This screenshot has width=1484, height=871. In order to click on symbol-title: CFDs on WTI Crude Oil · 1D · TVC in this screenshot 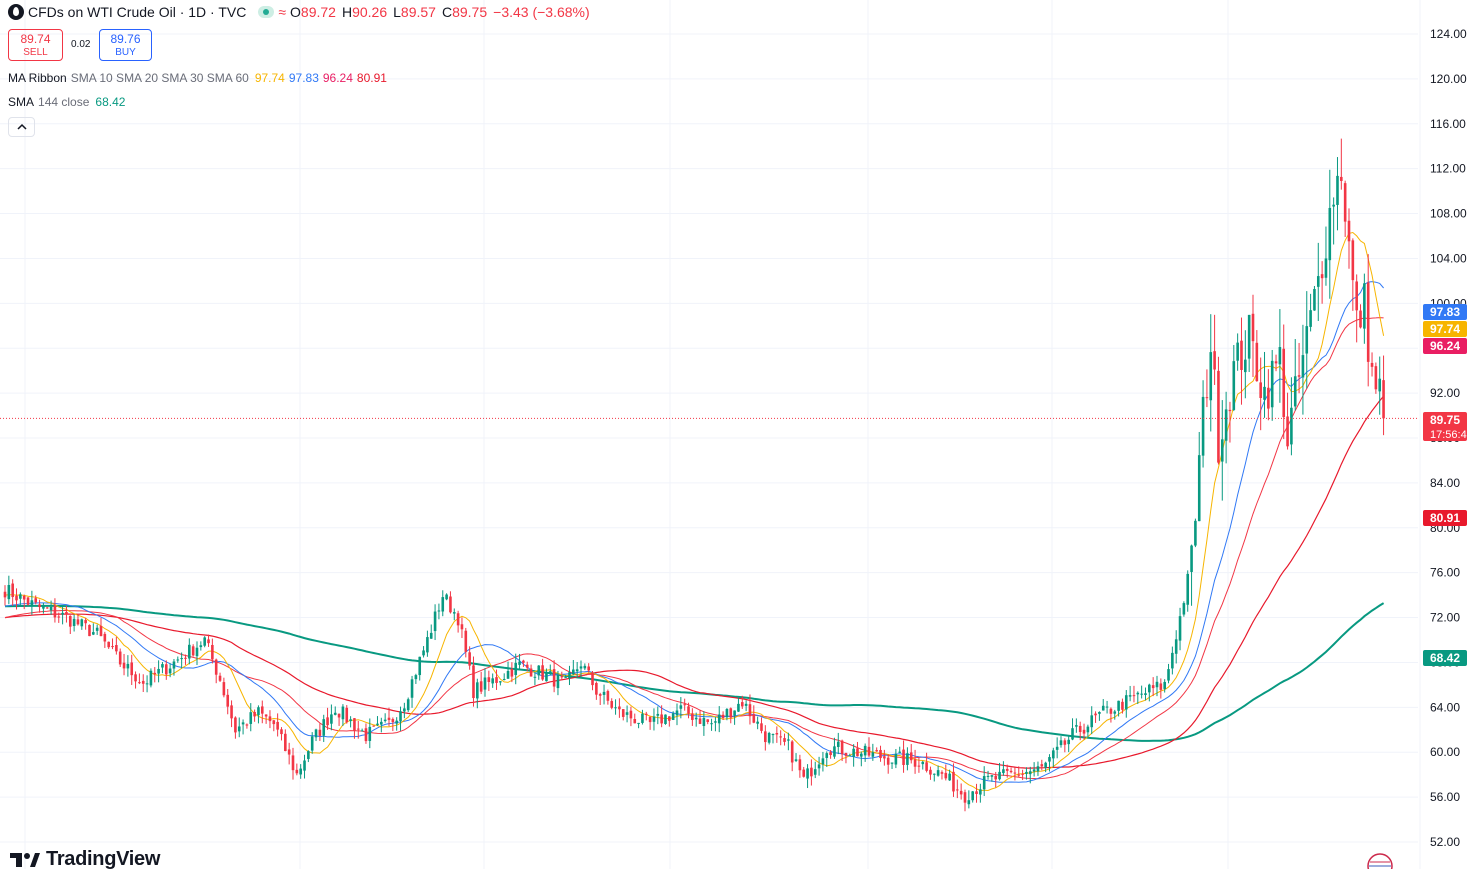, I will do `click(137, 12)`.